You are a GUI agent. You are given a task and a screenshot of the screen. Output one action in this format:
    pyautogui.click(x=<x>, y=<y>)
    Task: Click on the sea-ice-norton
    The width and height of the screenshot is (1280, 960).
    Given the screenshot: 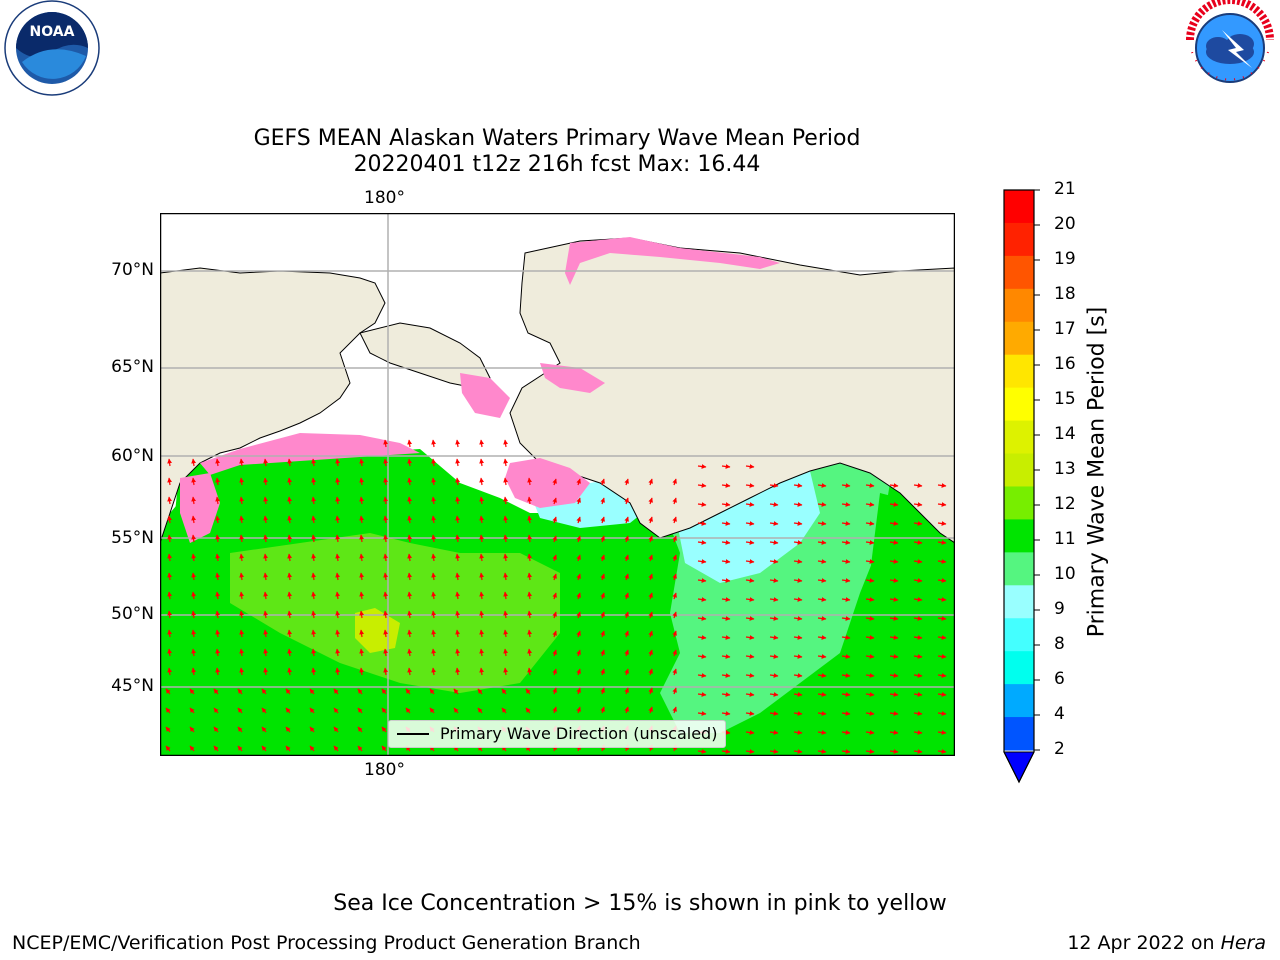 What is the action you would take?
    pyautogui.click(x=485, y=395)
    